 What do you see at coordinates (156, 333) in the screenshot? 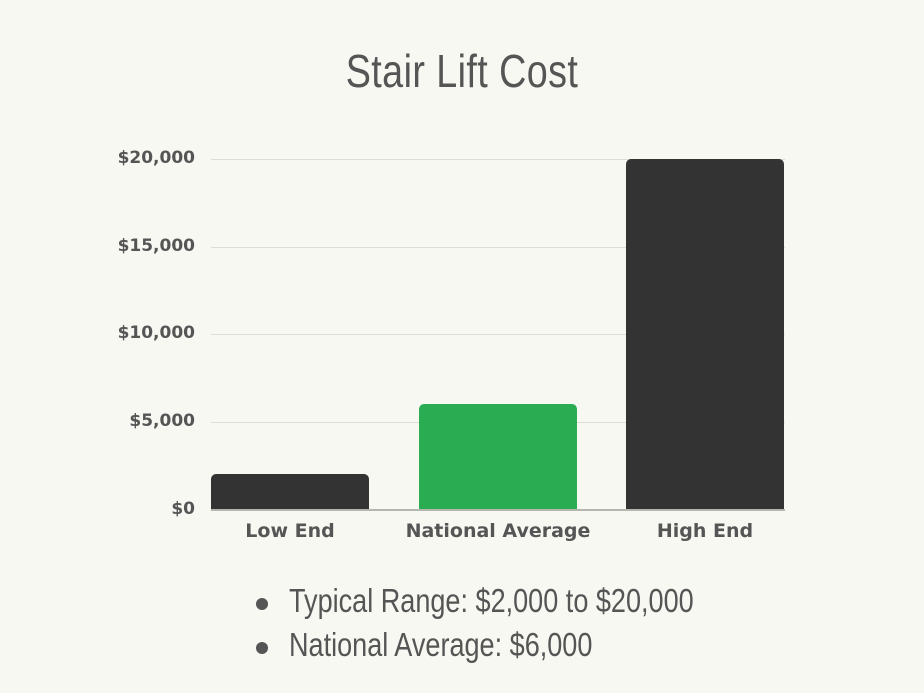
I see `y-tick-label: $10,000` at bounding box center [156, 333].